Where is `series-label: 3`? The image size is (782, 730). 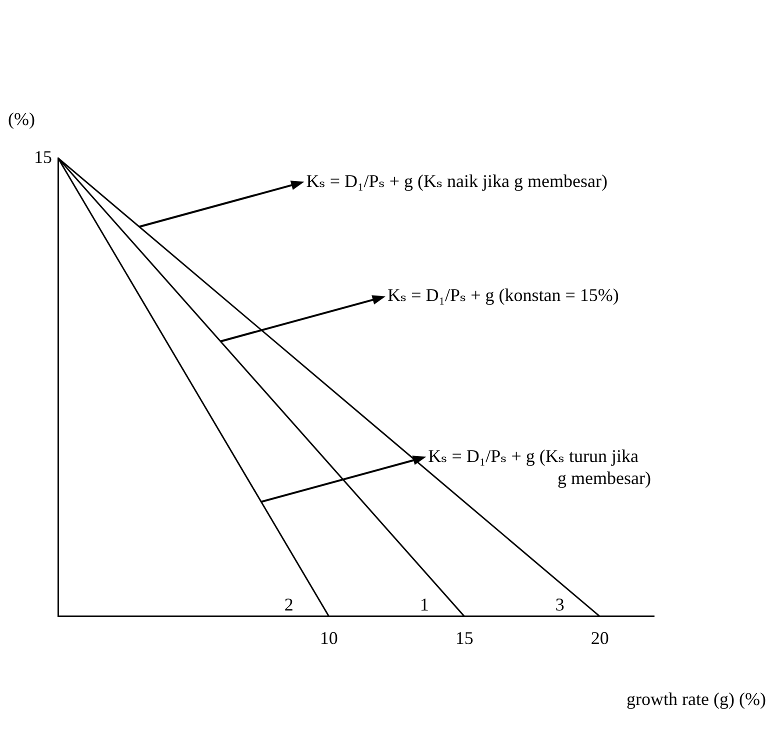 series-label: 3 is located at coordinates (559, 604).